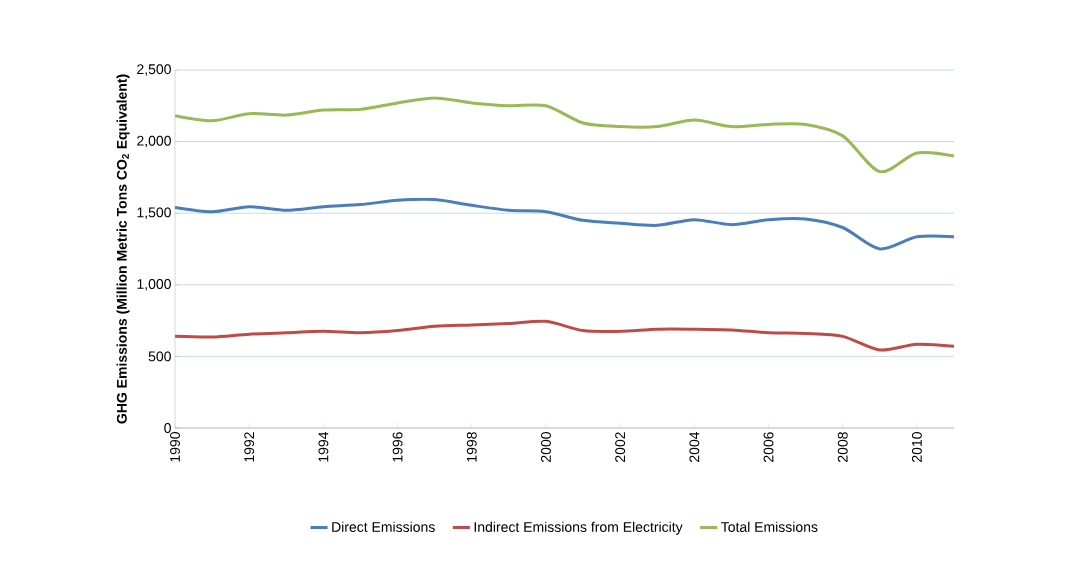 The image size is (1066, 569). What do you see at coordinates (769, 526) in the screenshot?
I see `legend-label: Total Emissions` at bounding box center [769, 526].